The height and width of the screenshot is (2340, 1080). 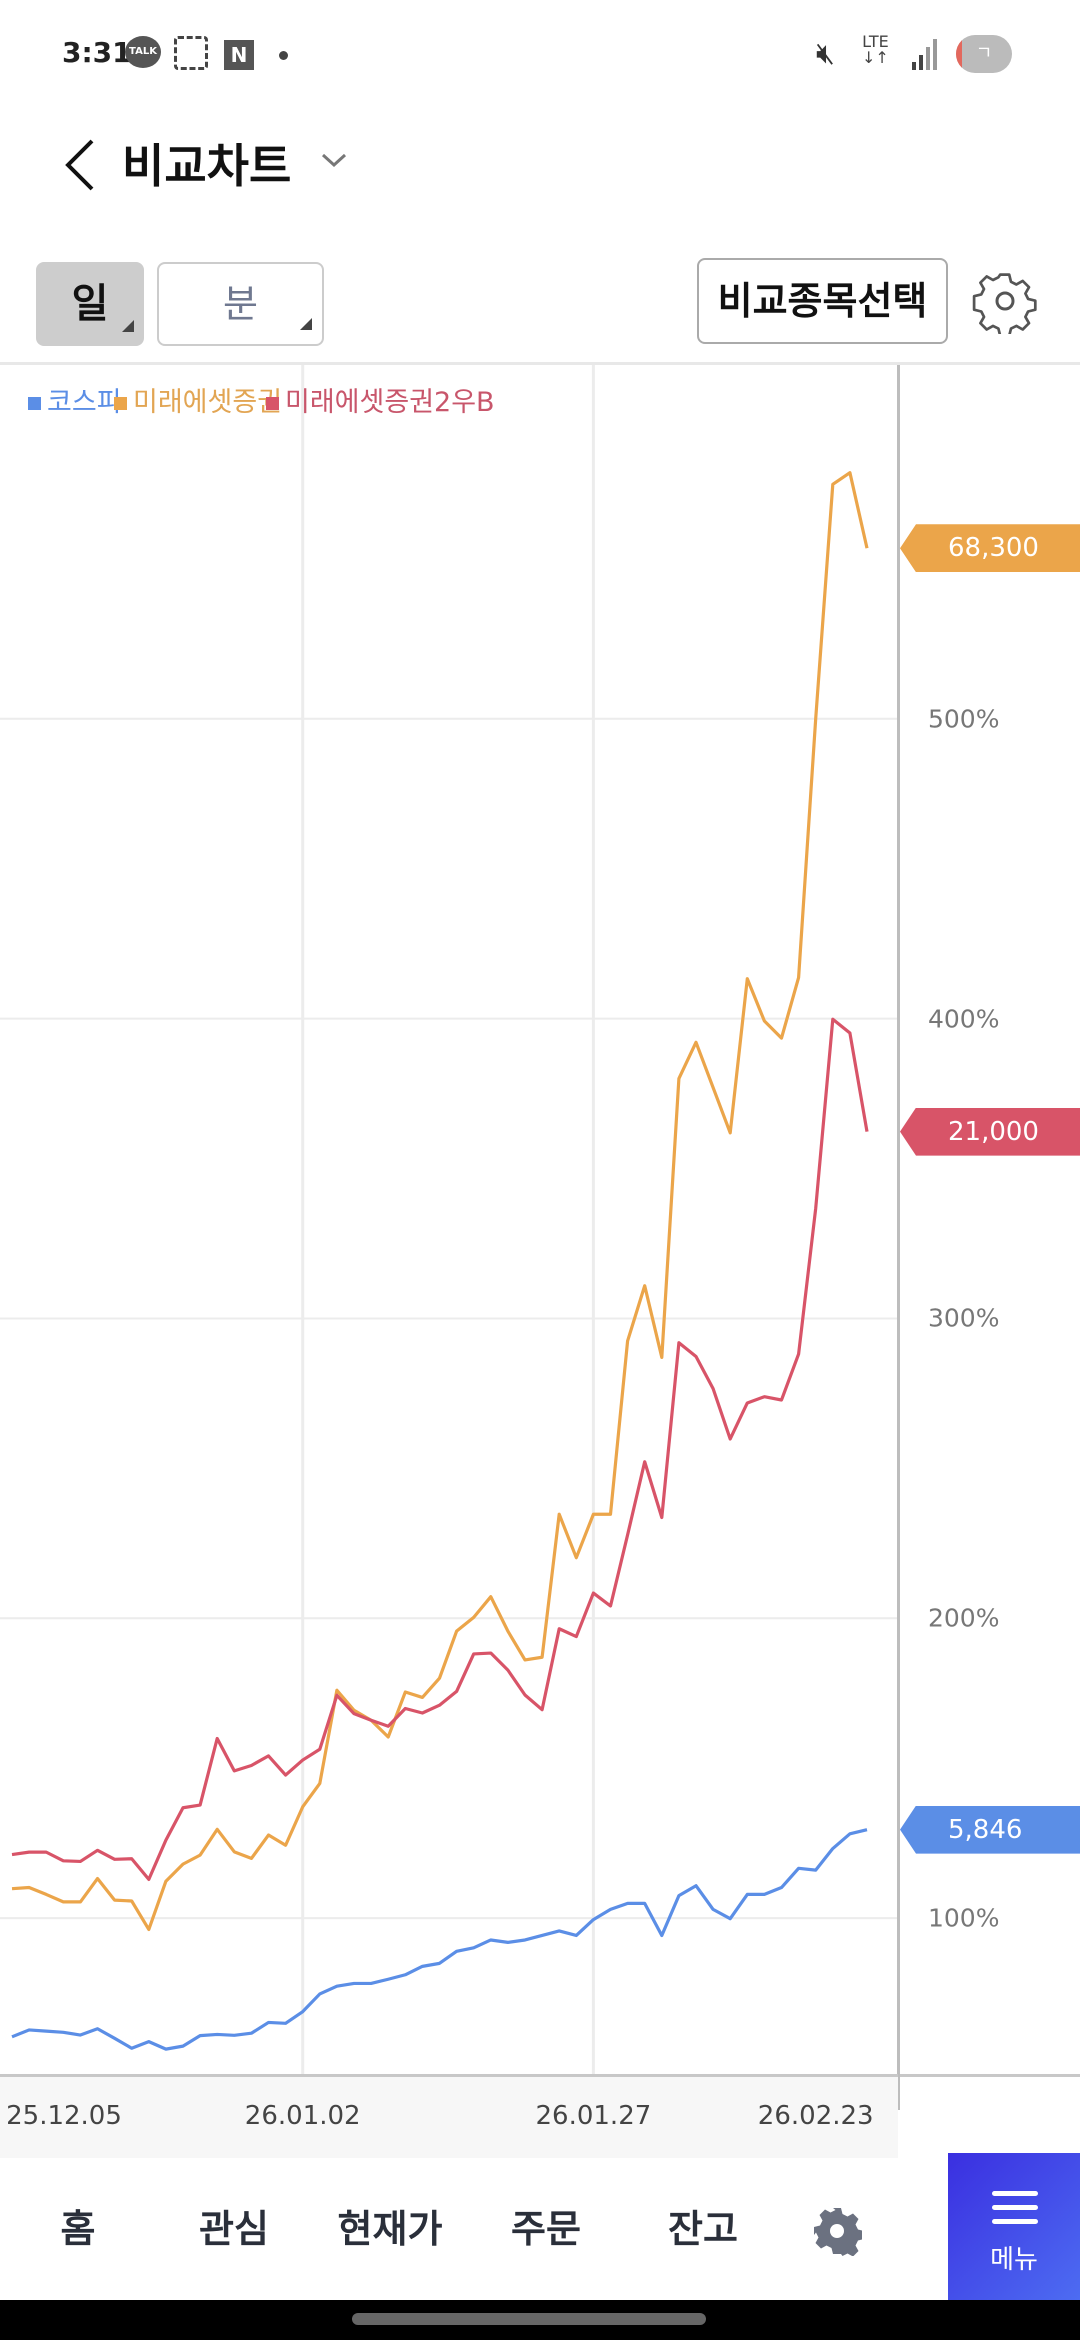 I want to click on mute-icon: 🔇︎, so click(x=825, y=53).